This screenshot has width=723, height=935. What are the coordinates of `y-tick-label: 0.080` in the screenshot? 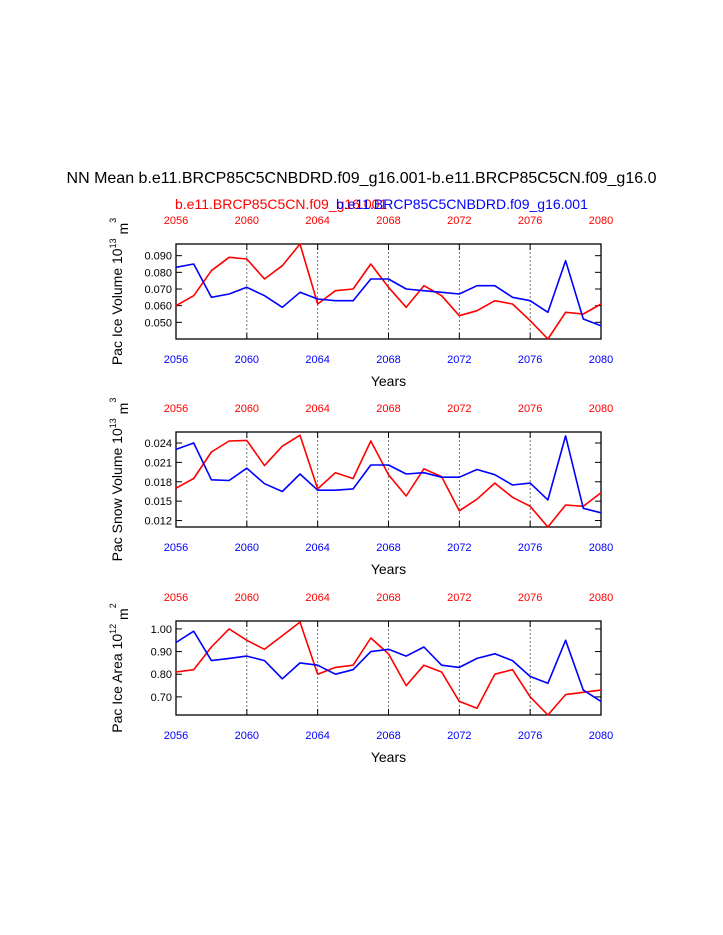 It's located at (158, 273).